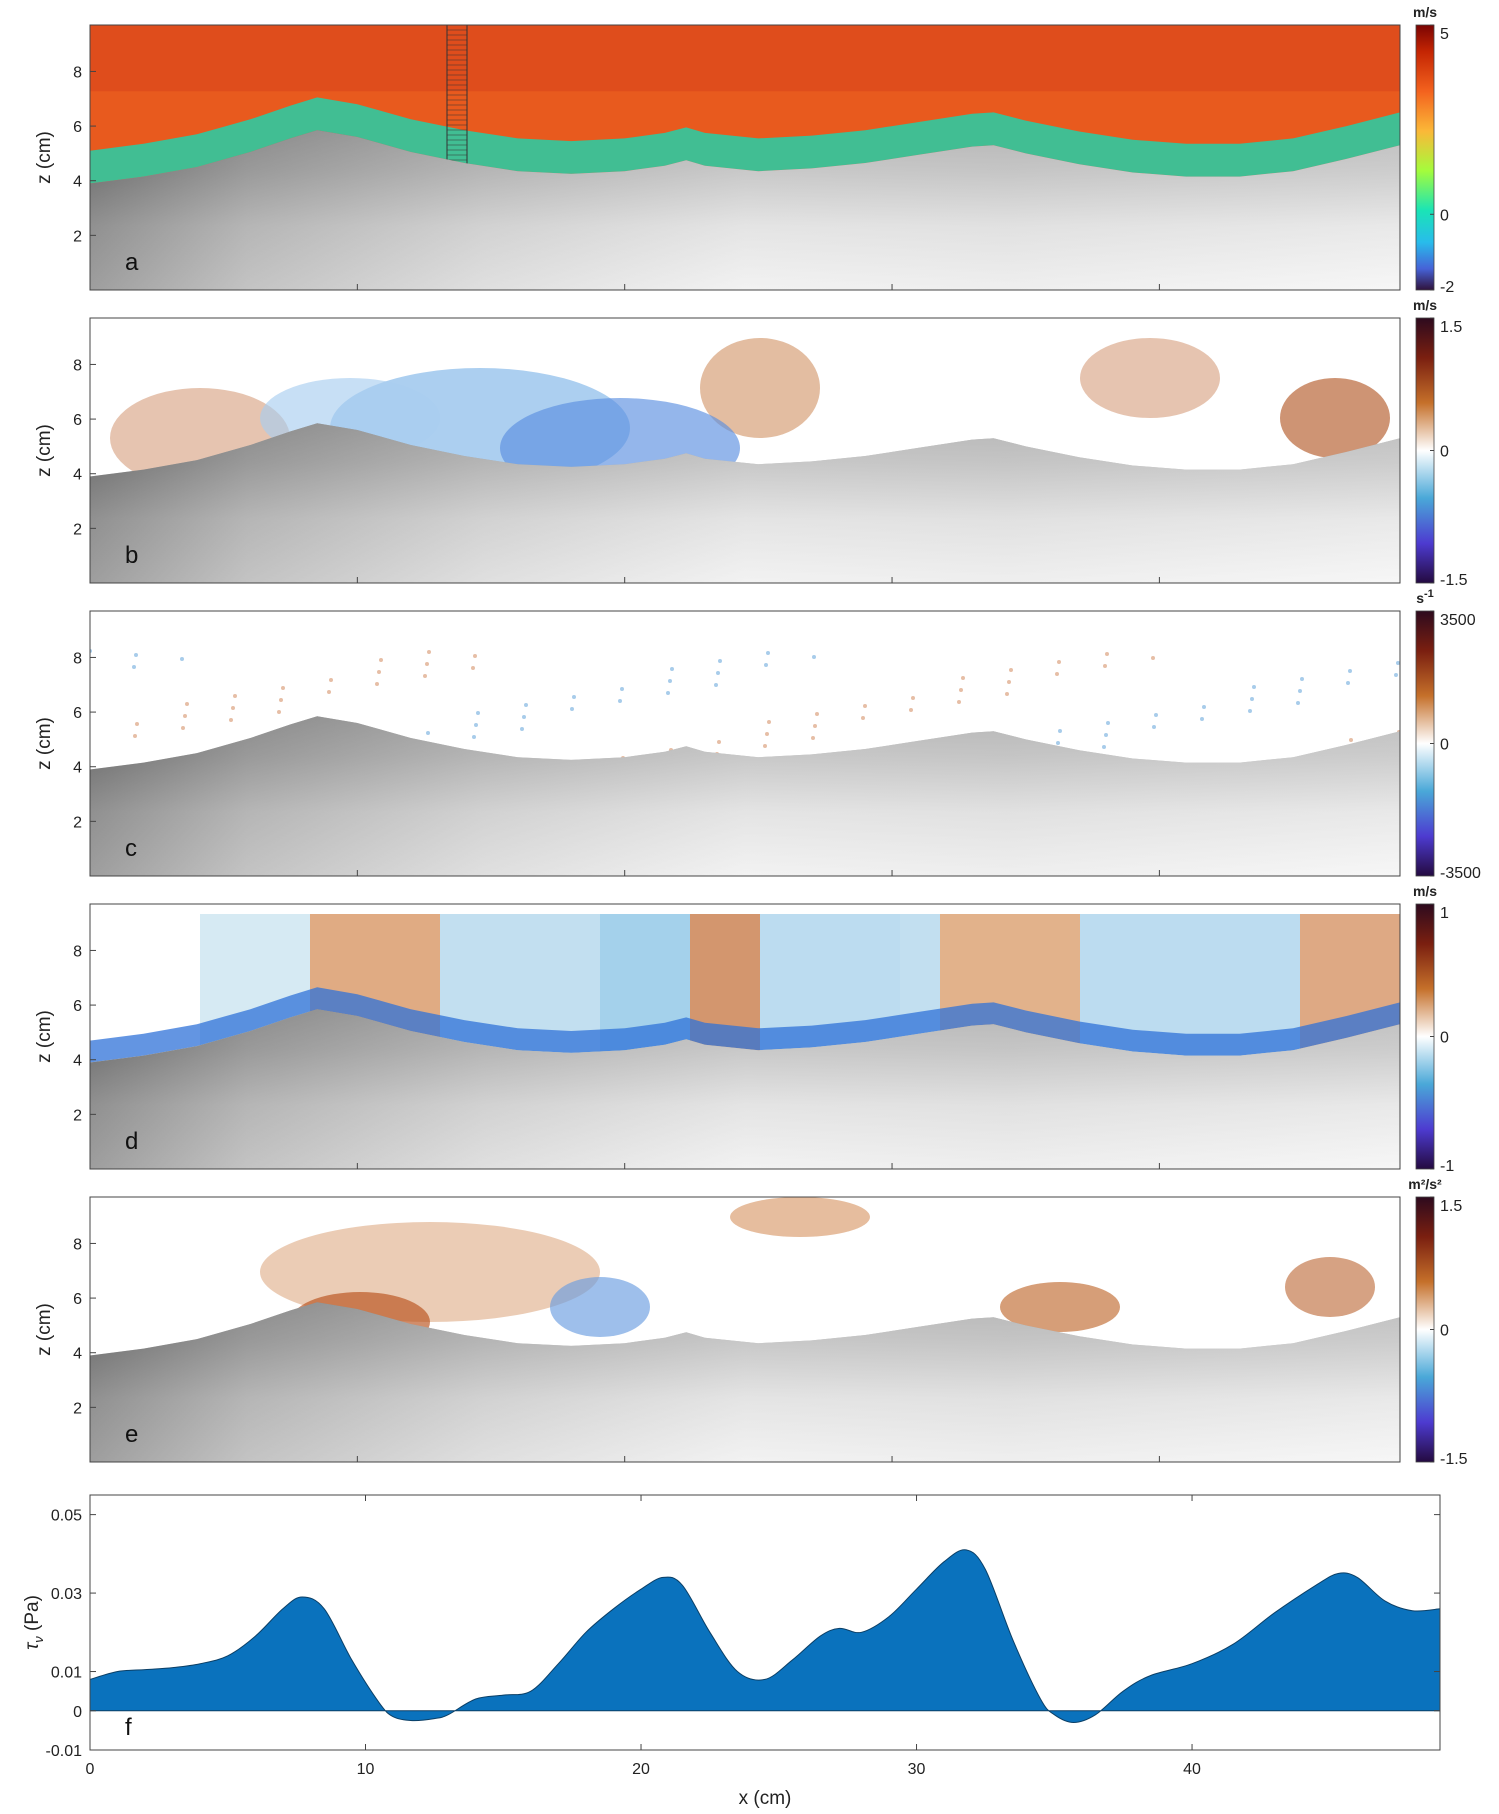 The width and height of the screenshot is (1499, 1814). Describe the element at coordinates (745, 743) in the screenshot. I see `panel-frame-c` at that location.